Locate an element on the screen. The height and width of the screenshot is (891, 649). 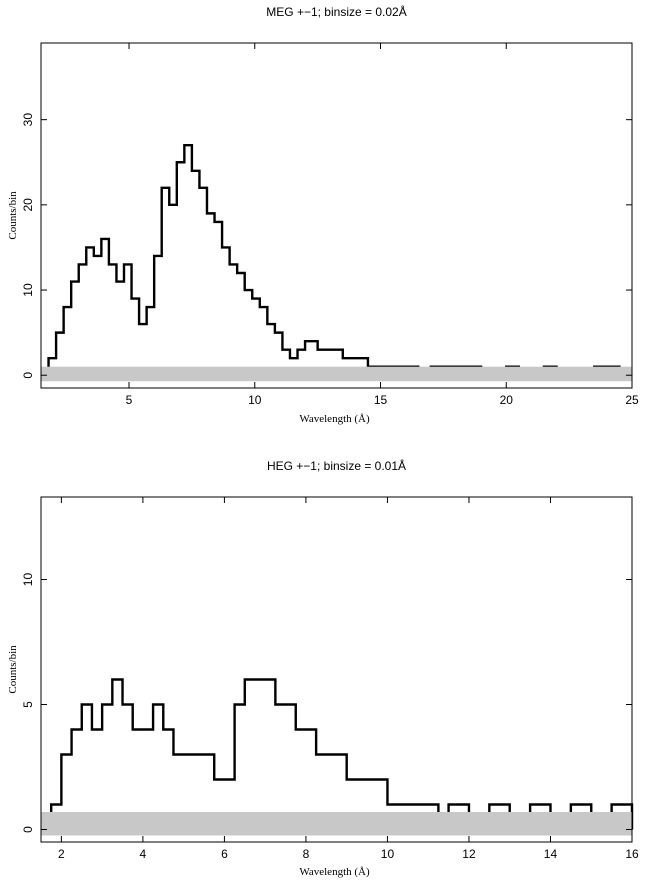
x-tick-label: 15 is located at coordinates (381, 400).